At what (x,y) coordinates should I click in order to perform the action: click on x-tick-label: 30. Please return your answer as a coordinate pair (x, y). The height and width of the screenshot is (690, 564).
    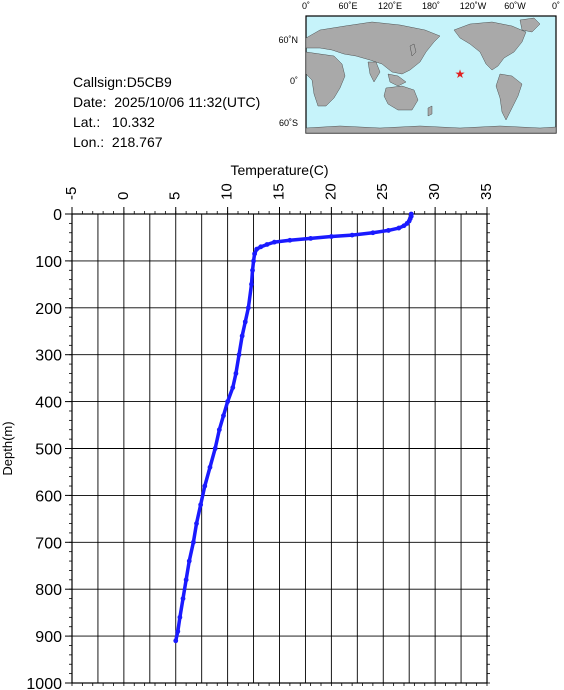
    Looking at the image, I should click on (434, 191).